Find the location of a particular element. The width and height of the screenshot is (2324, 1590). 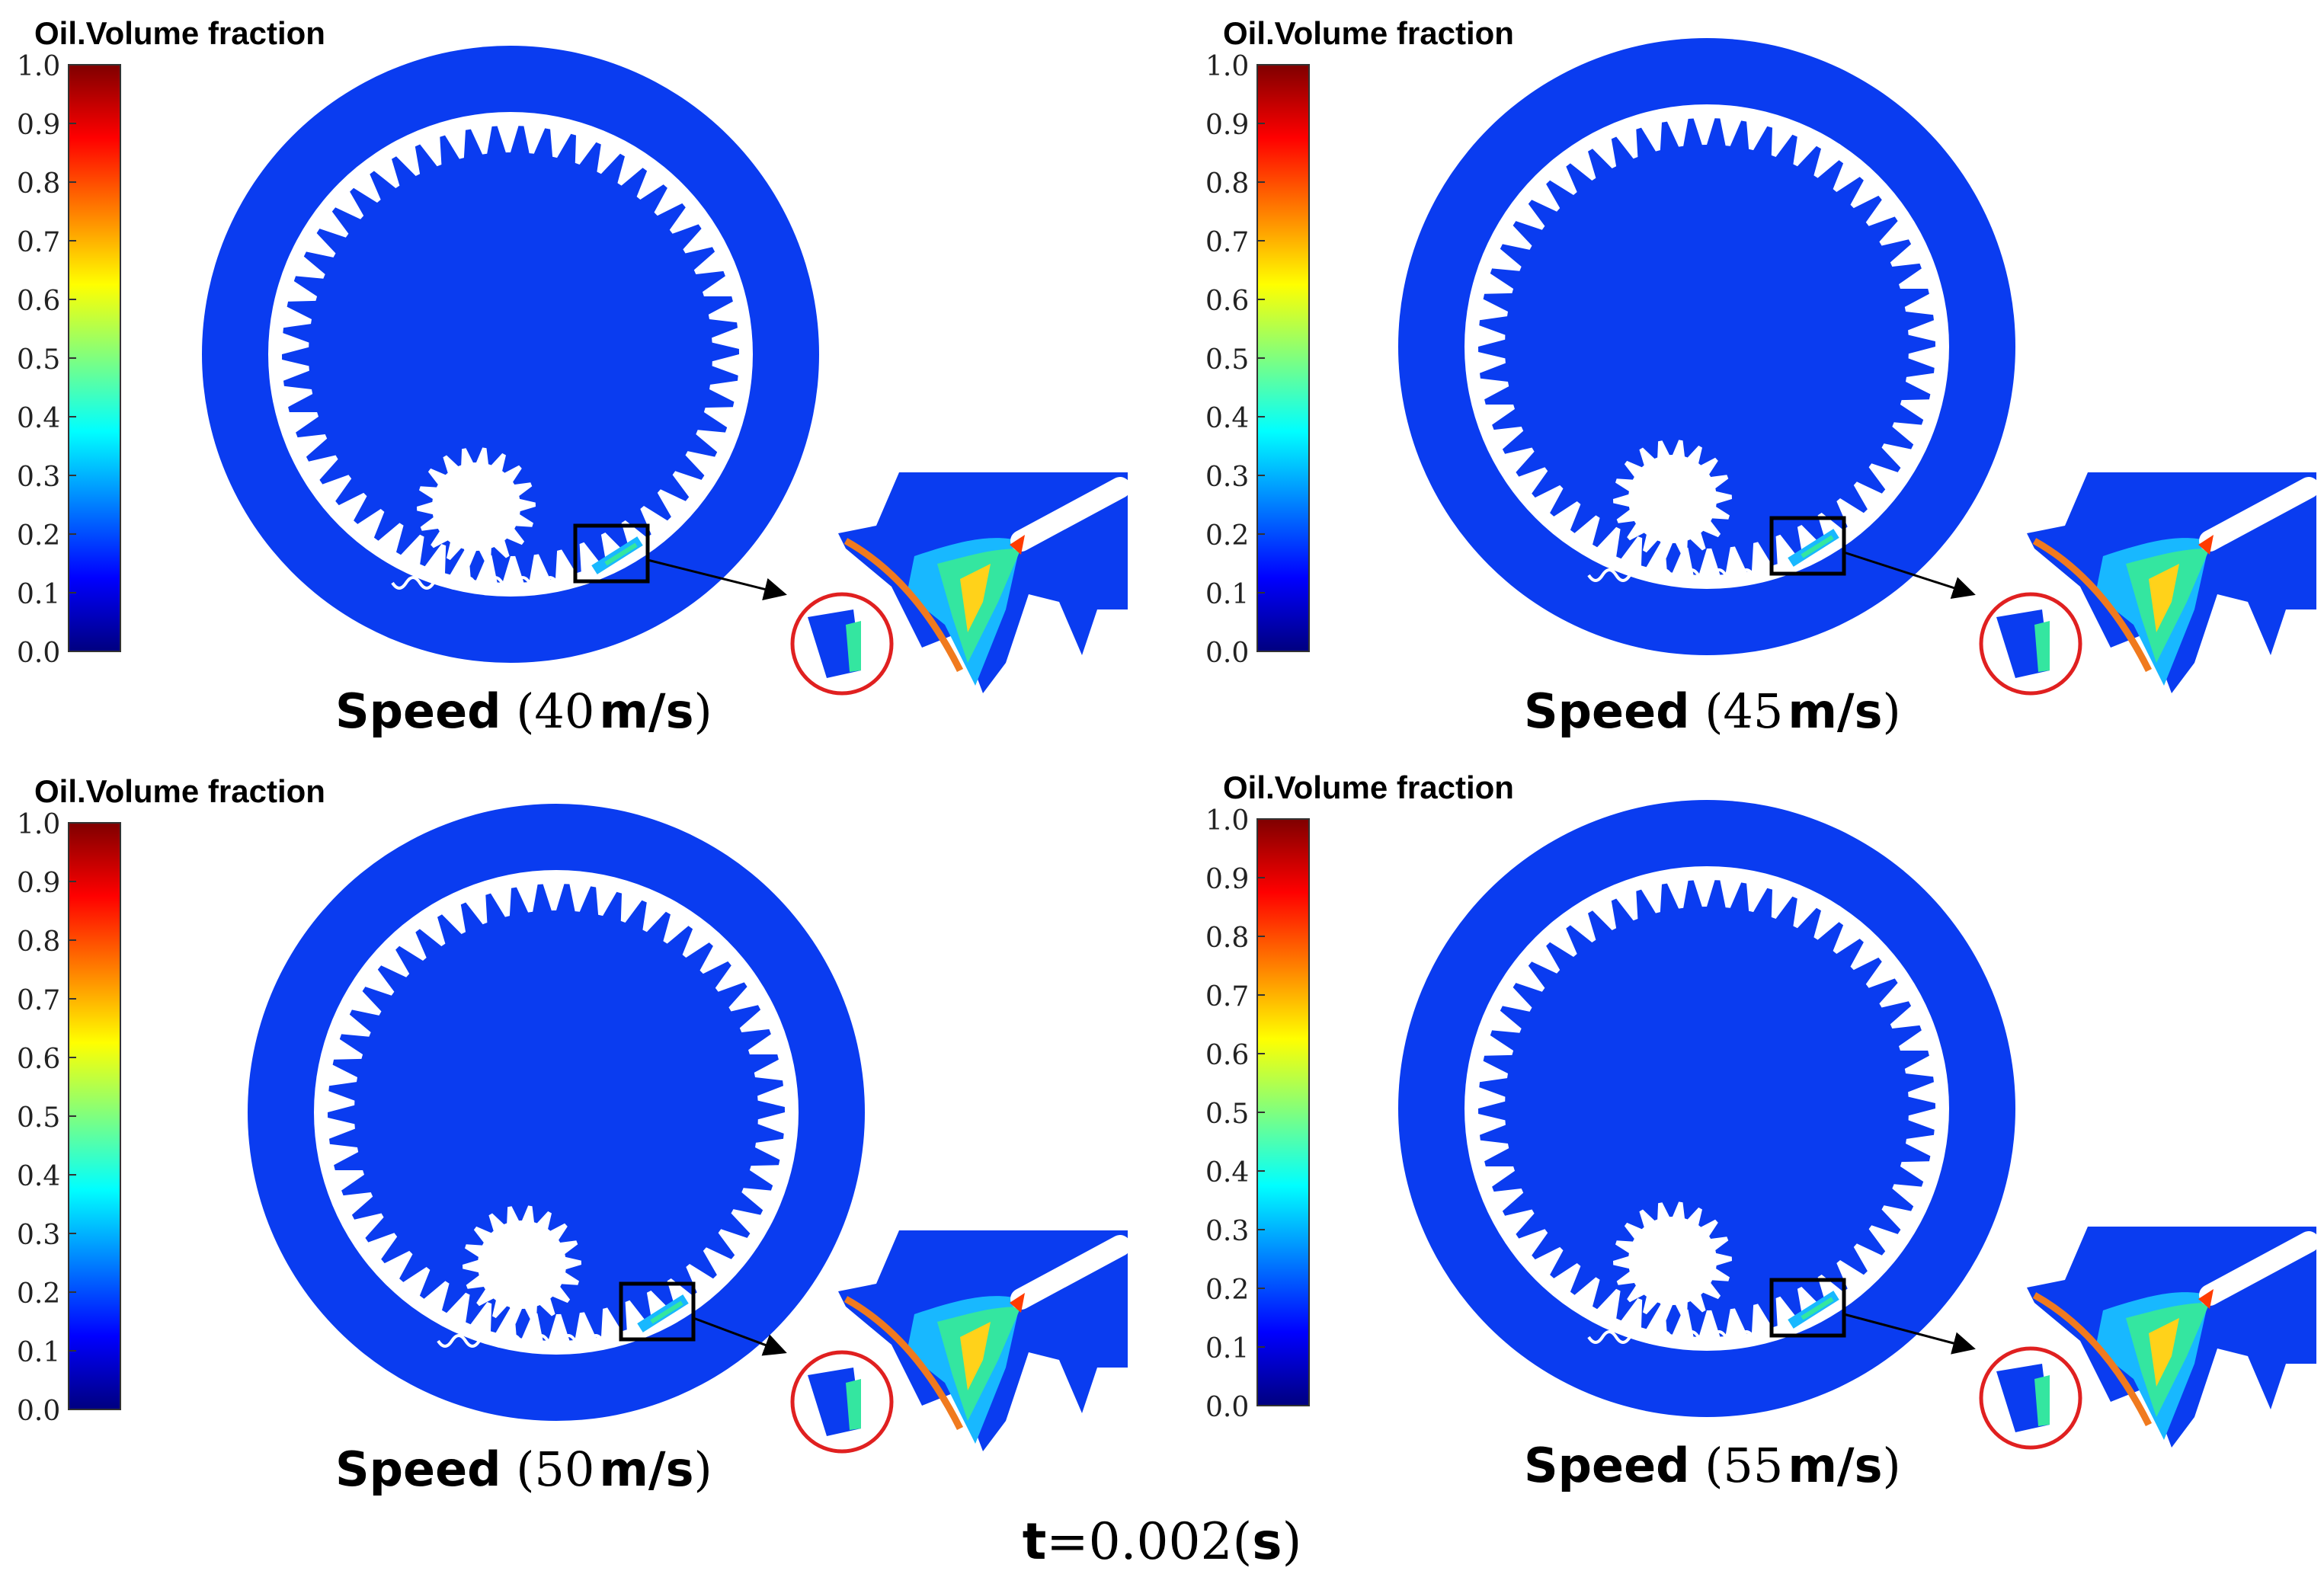

time-unit: s is located at coordinates (1267, 1541).